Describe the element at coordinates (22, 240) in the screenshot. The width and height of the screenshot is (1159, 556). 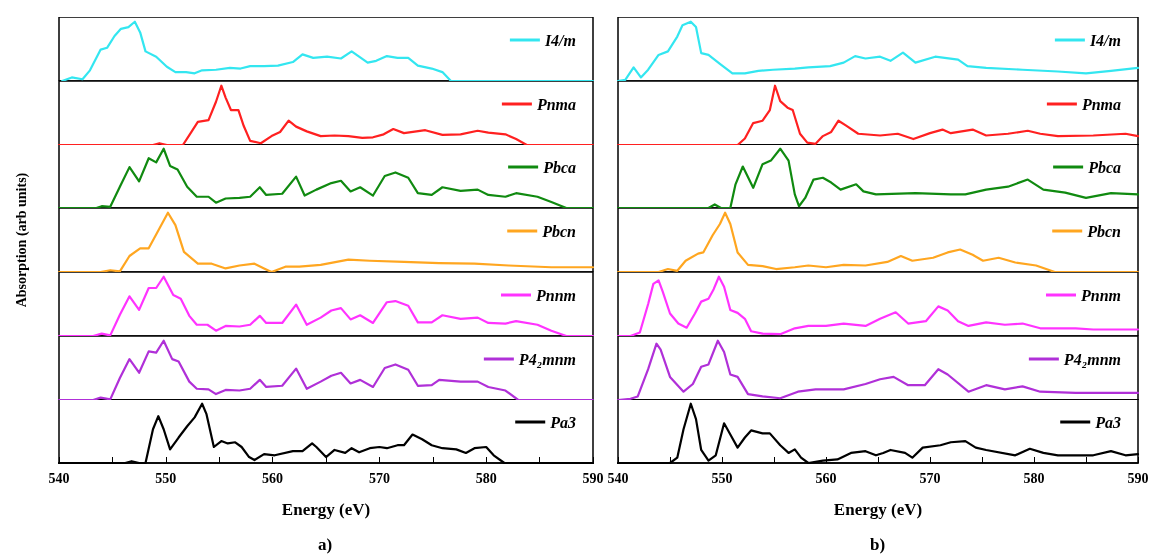
I see `y-axis-title: Absorption (arb units)` at that location.